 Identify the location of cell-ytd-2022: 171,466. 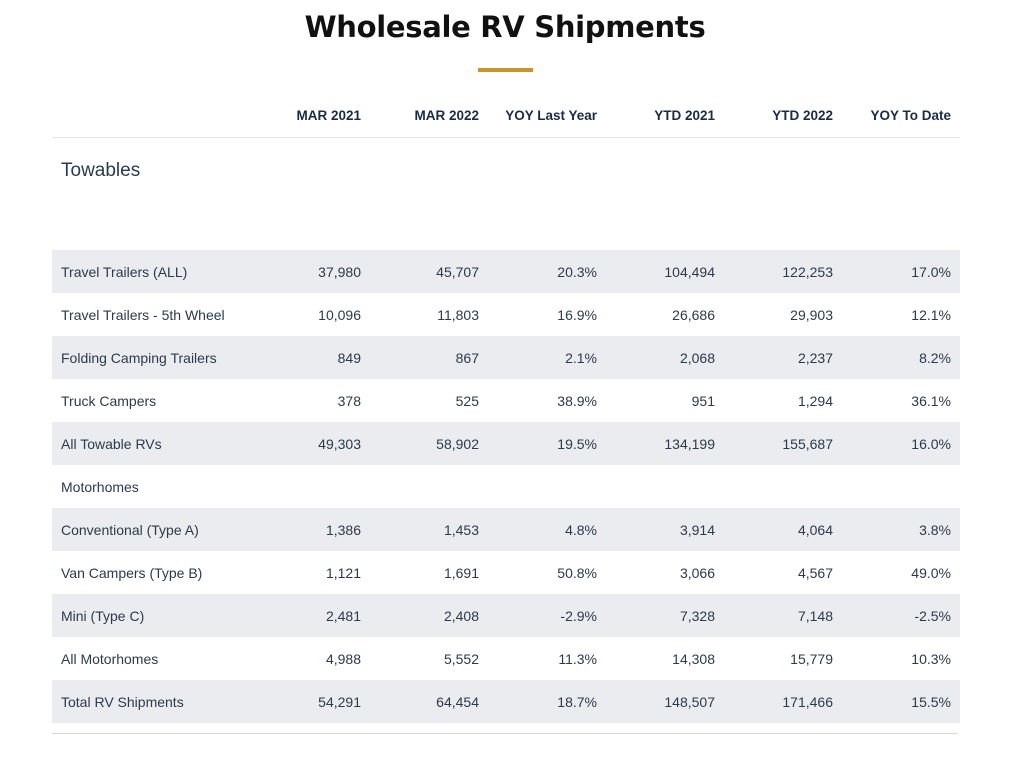
(783, 701).